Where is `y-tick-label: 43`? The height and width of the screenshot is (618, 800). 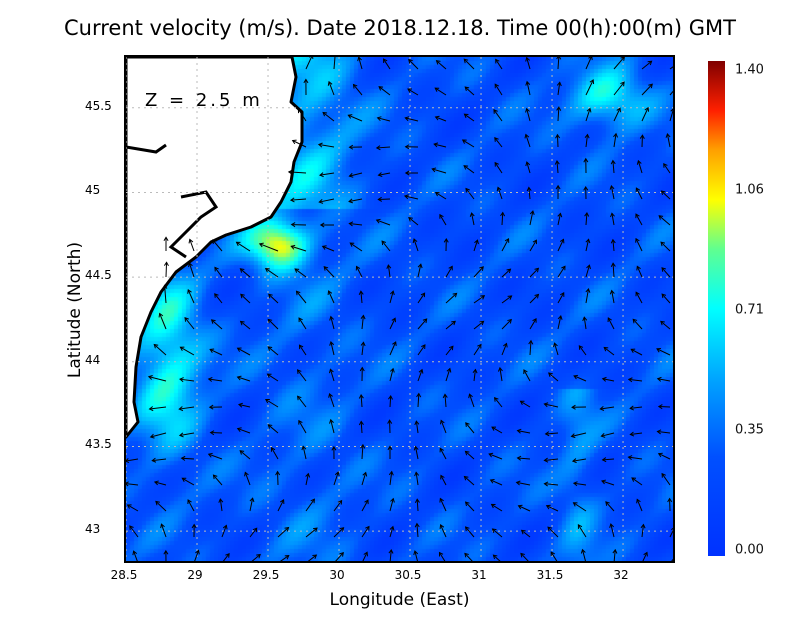 y-tick-label: 43 is located at coordinates (93, 529).